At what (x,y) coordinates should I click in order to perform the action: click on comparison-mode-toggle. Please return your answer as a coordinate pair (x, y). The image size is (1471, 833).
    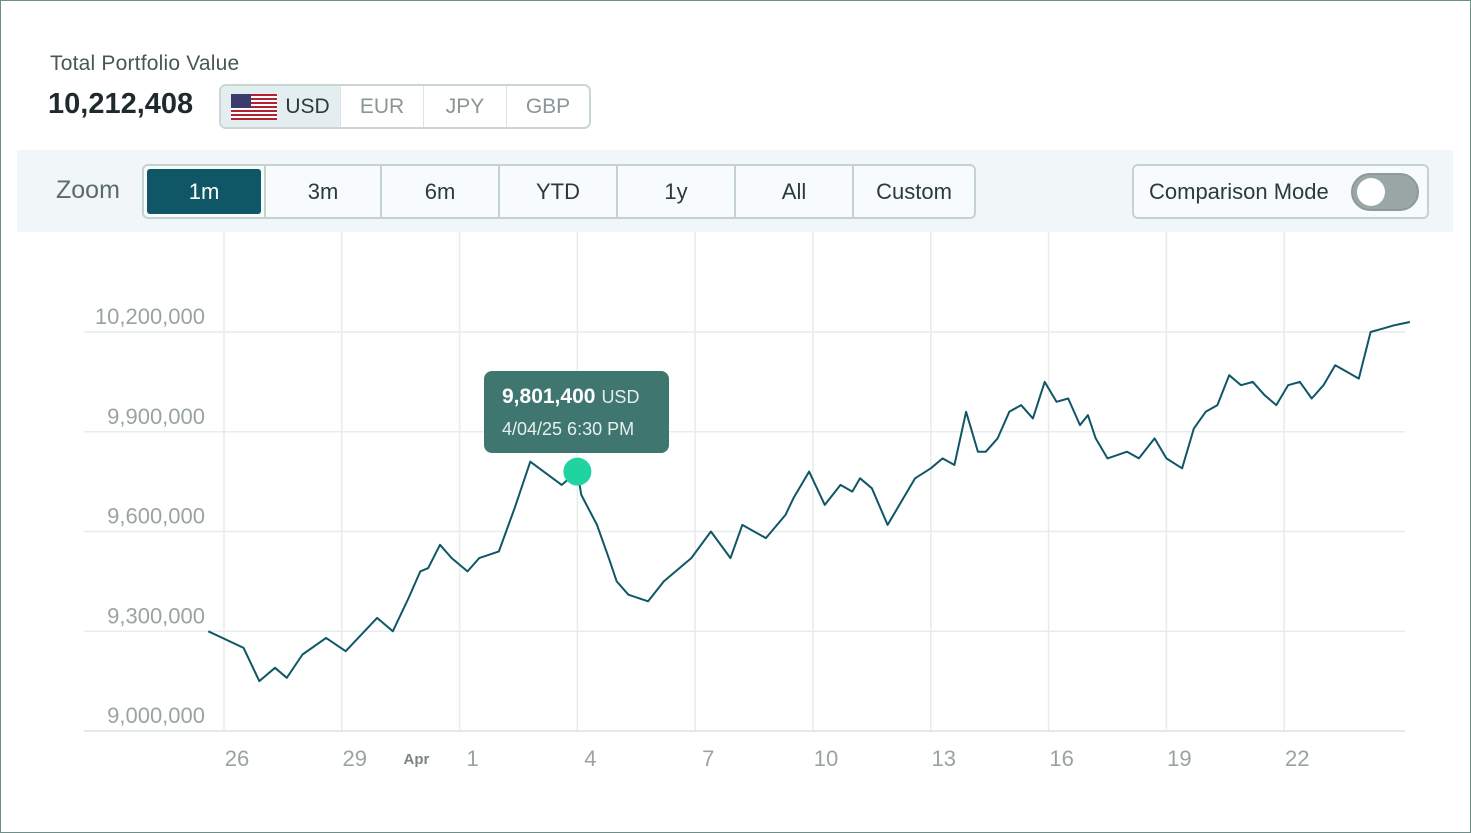
    Looking at the image, I should click on (1385, 192).